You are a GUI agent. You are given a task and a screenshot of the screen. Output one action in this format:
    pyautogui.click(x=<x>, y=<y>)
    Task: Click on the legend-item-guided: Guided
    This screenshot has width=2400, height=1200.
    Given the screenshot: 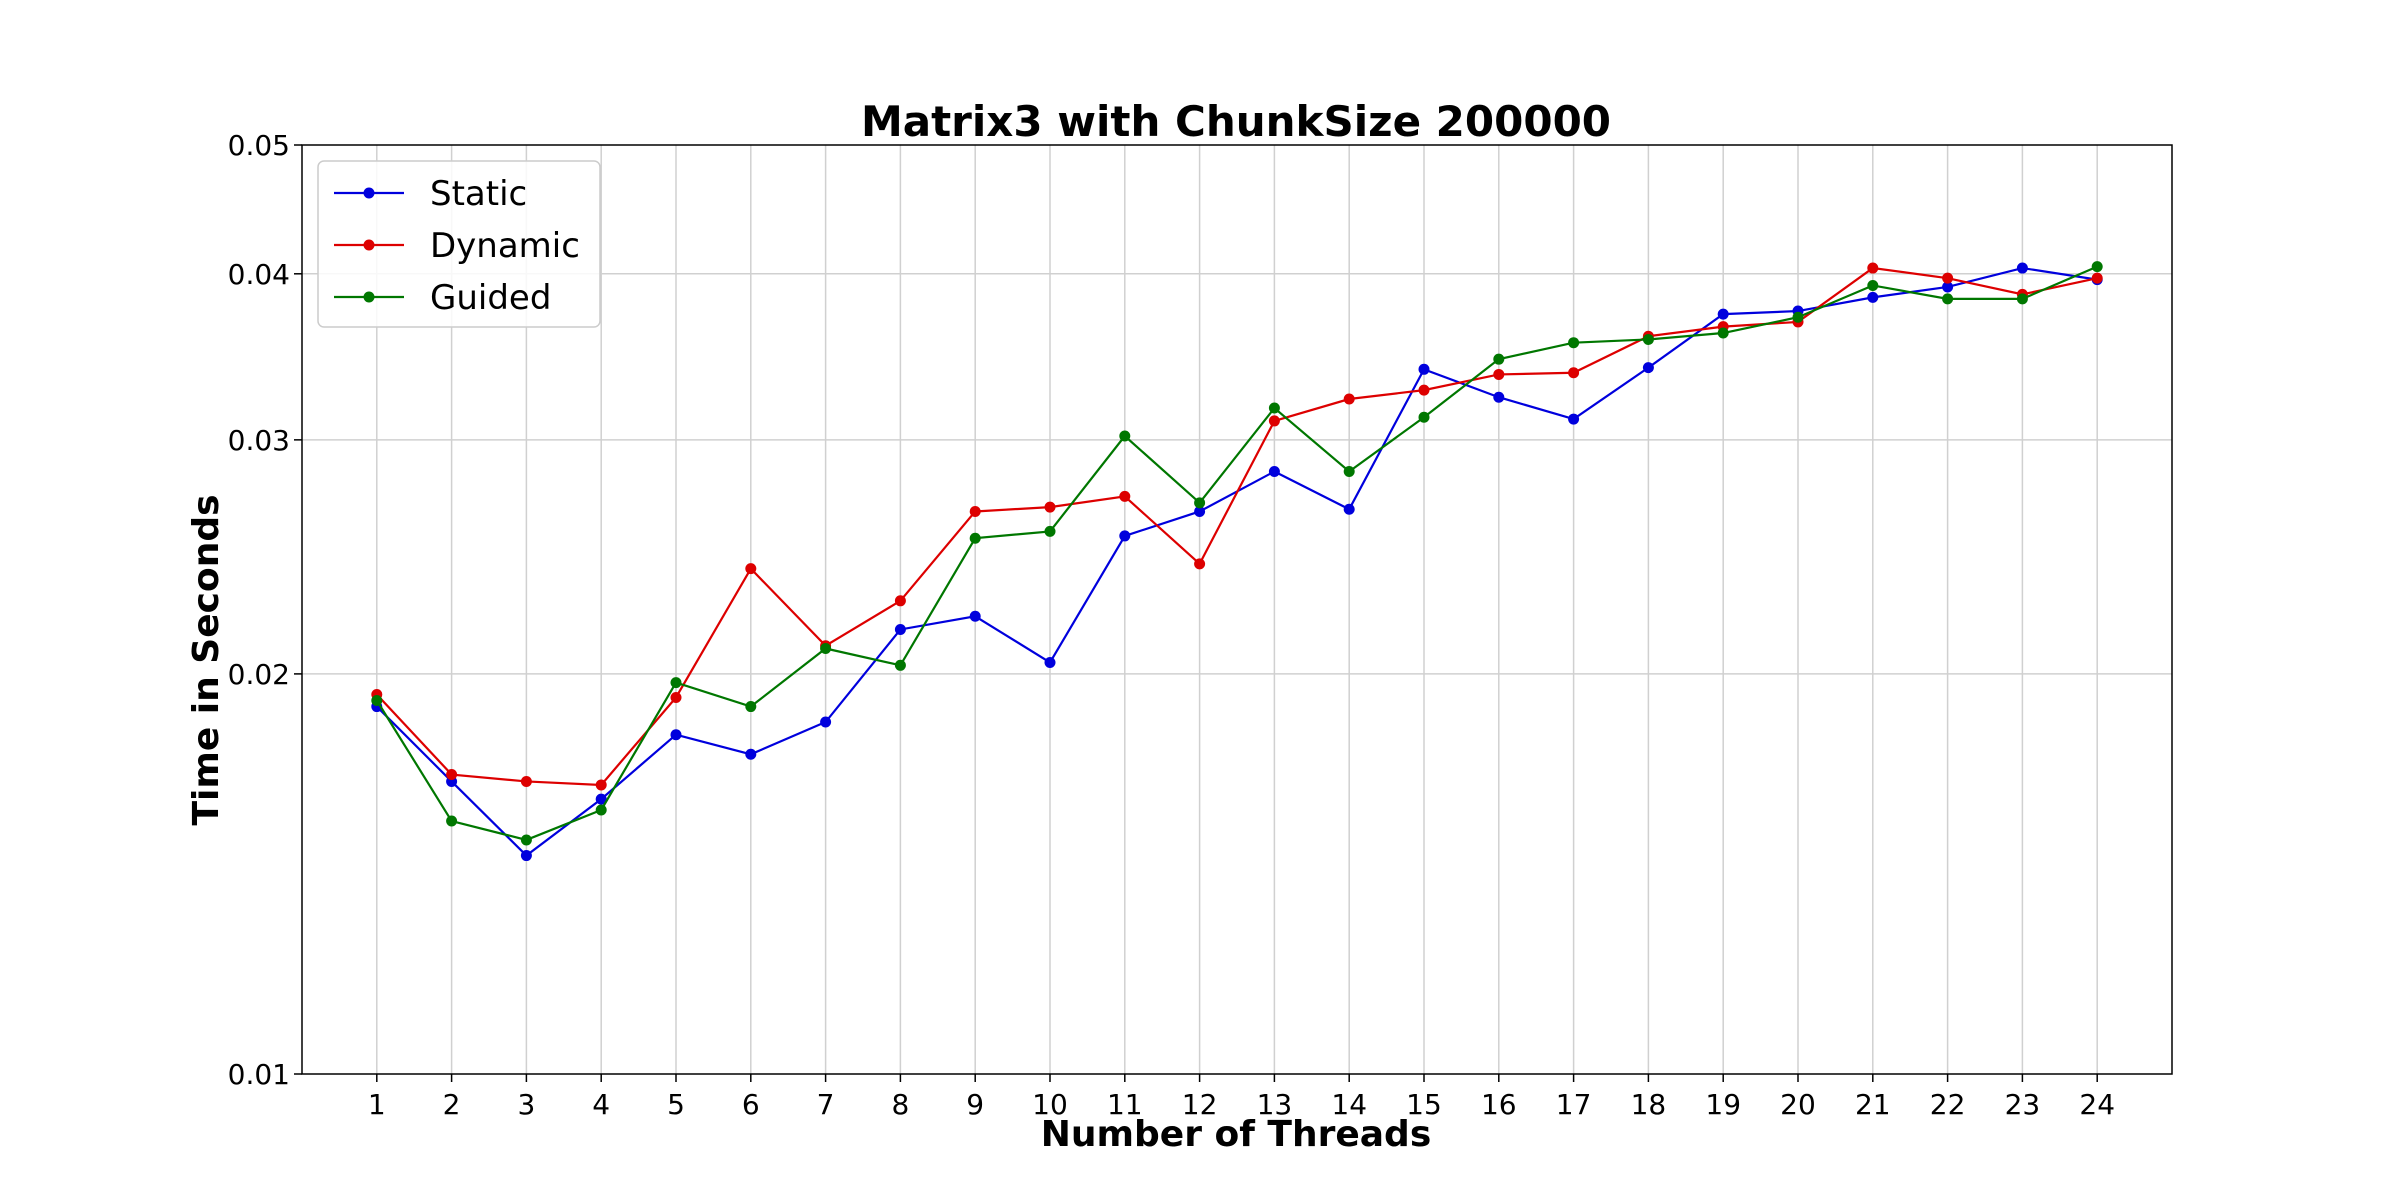 What is the action you would take?
    pyautogui.click(x=442, y=298)
    